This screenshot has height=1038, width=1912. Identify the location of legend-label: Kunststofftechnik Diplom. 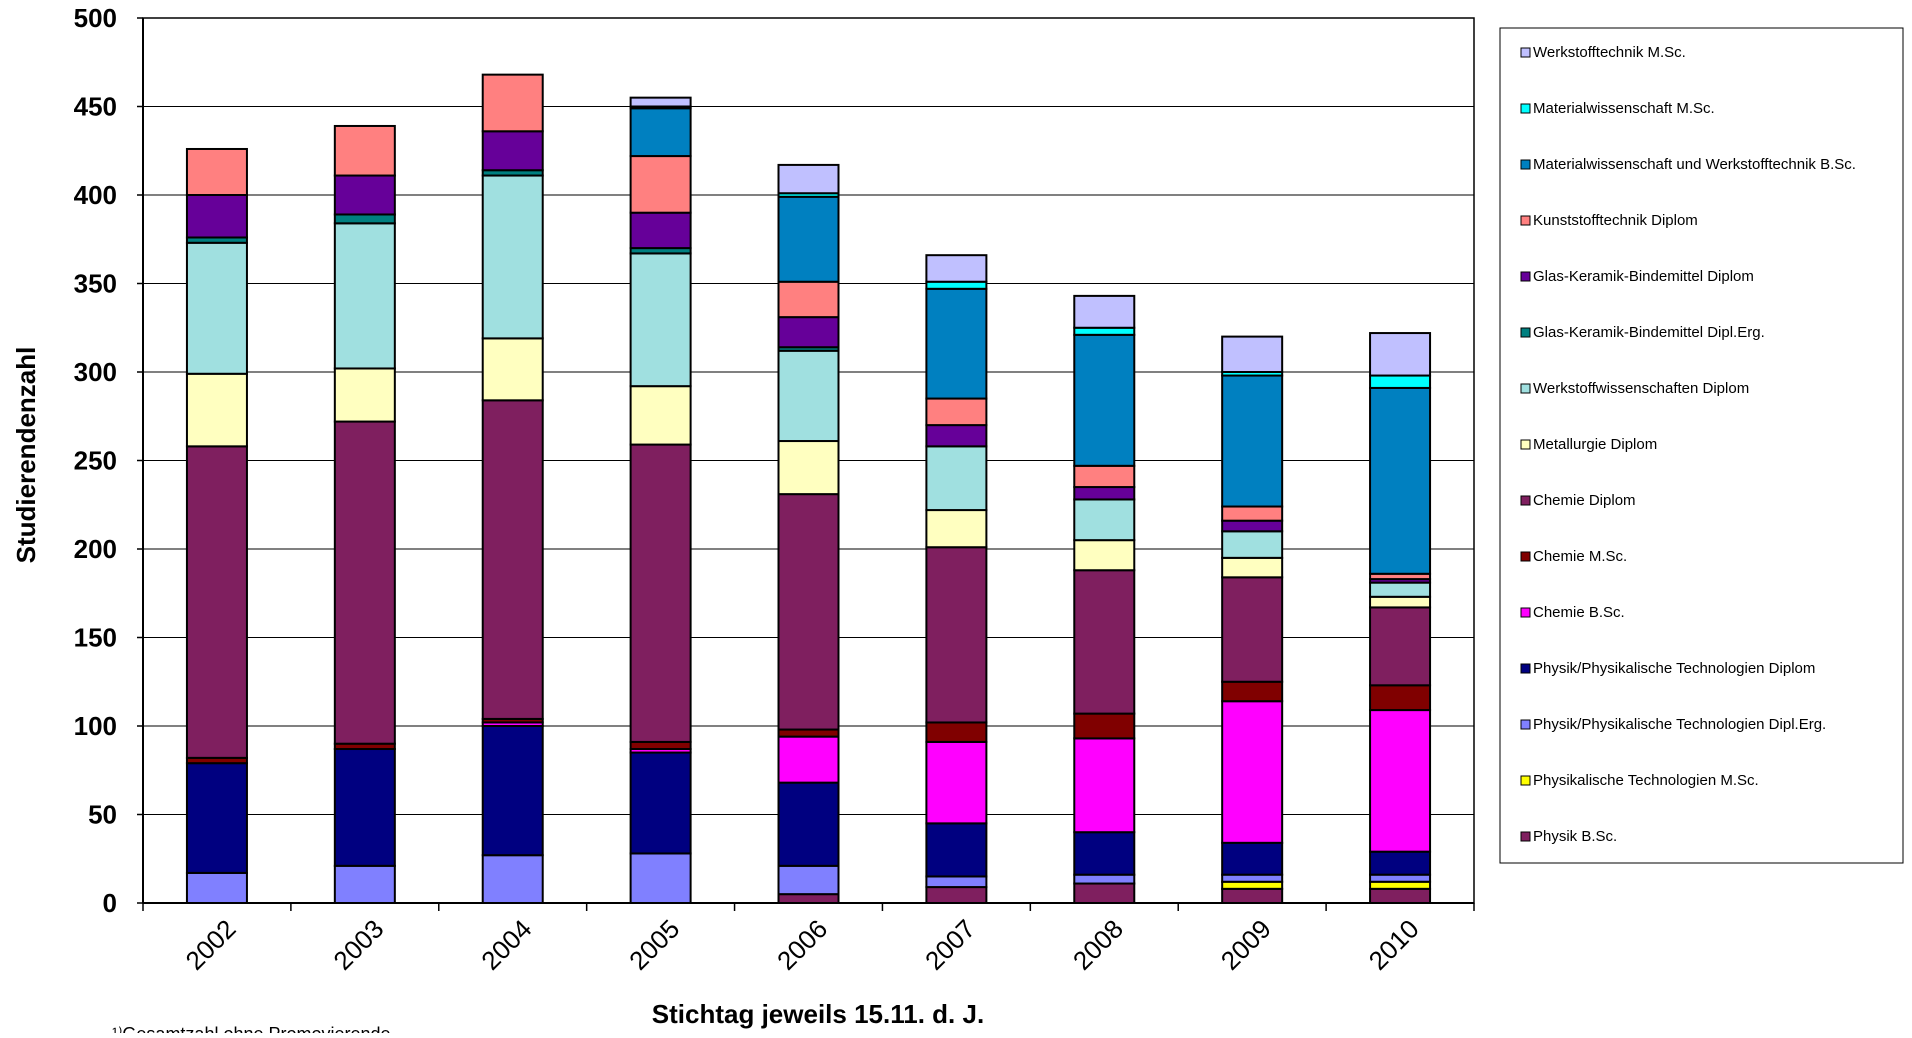
(1615, 220).